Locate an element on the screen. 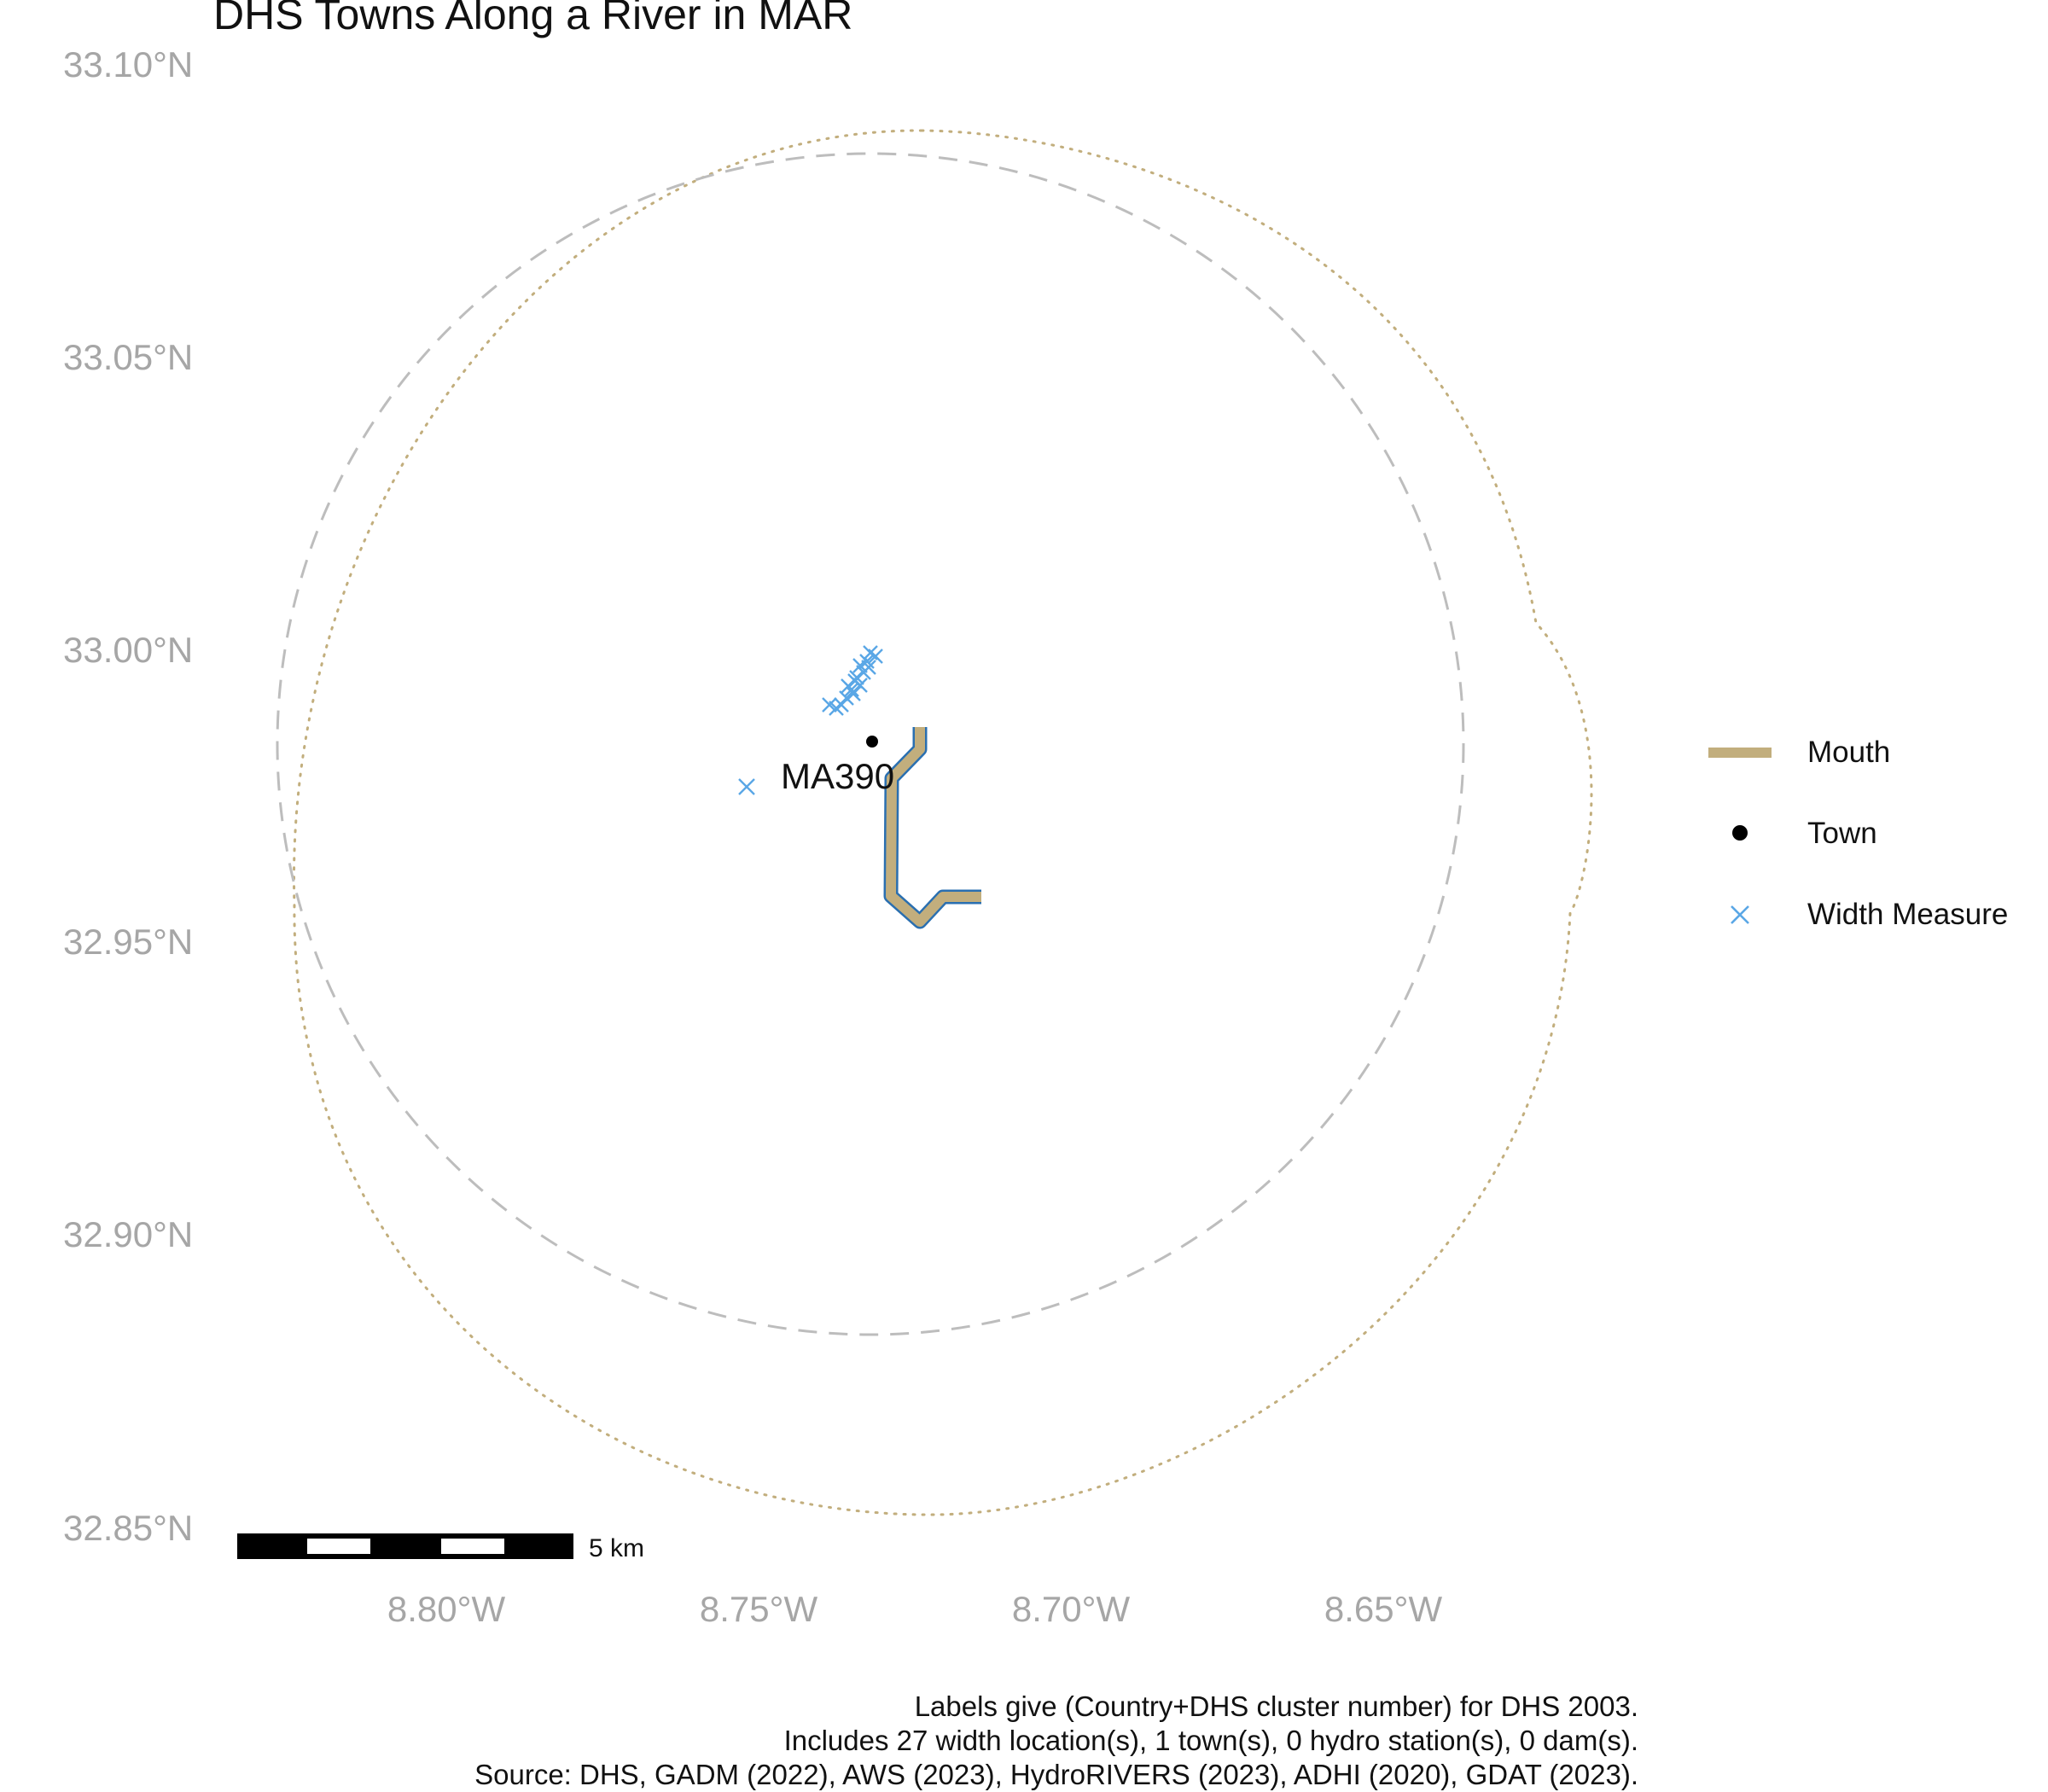  scale-bar is located at coordinates (405, 1546).